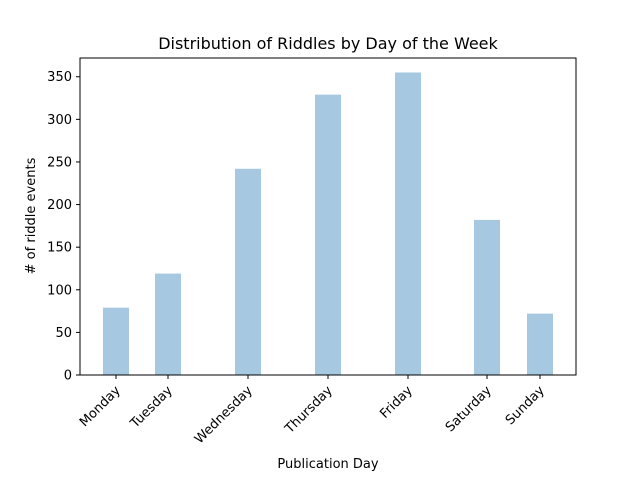 The image size is (640, 480). Describe the element at coordinates (487, 297) in the screenshot. I see `bar-saturday` at that location.